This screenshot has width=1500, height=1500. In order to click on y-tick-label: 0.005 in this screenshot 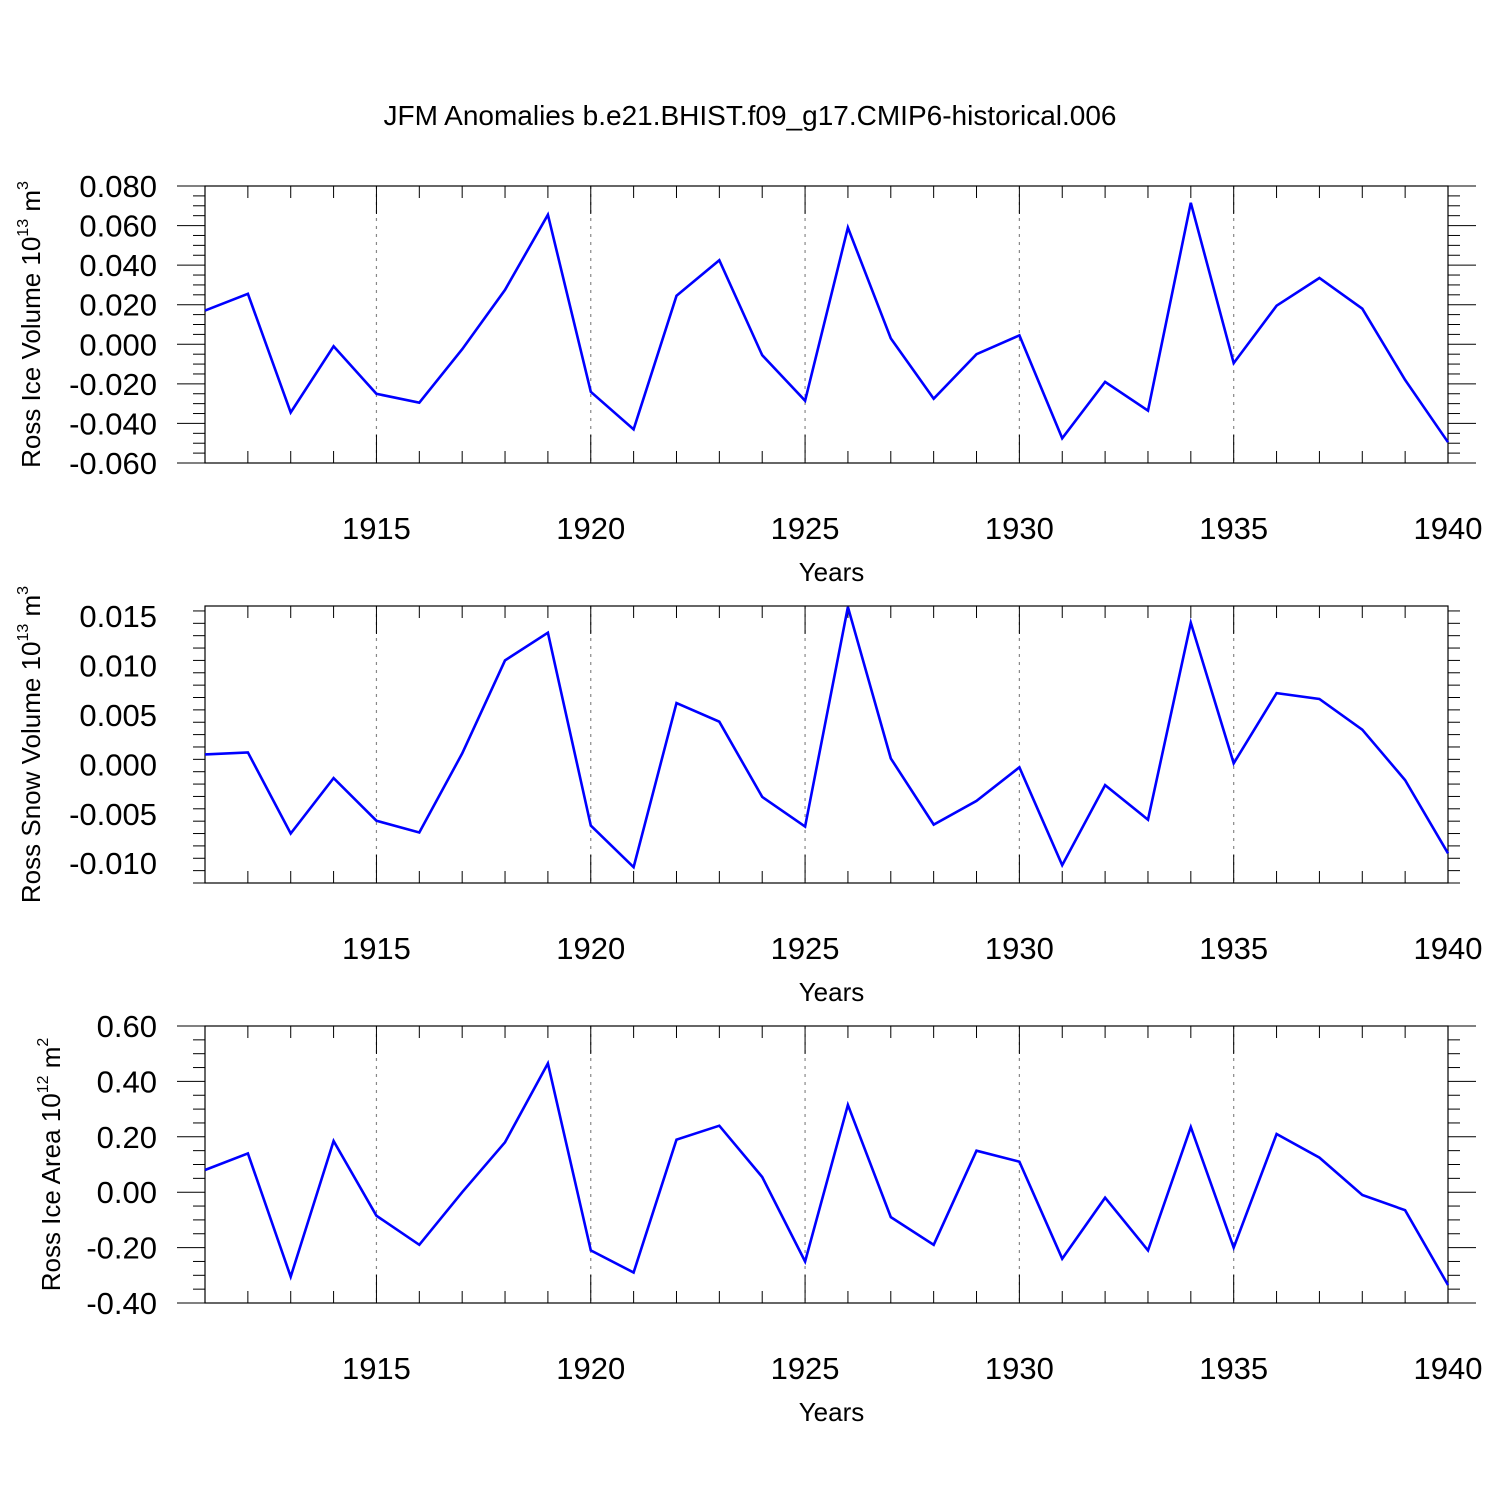, I will do `click(118, 715)`.